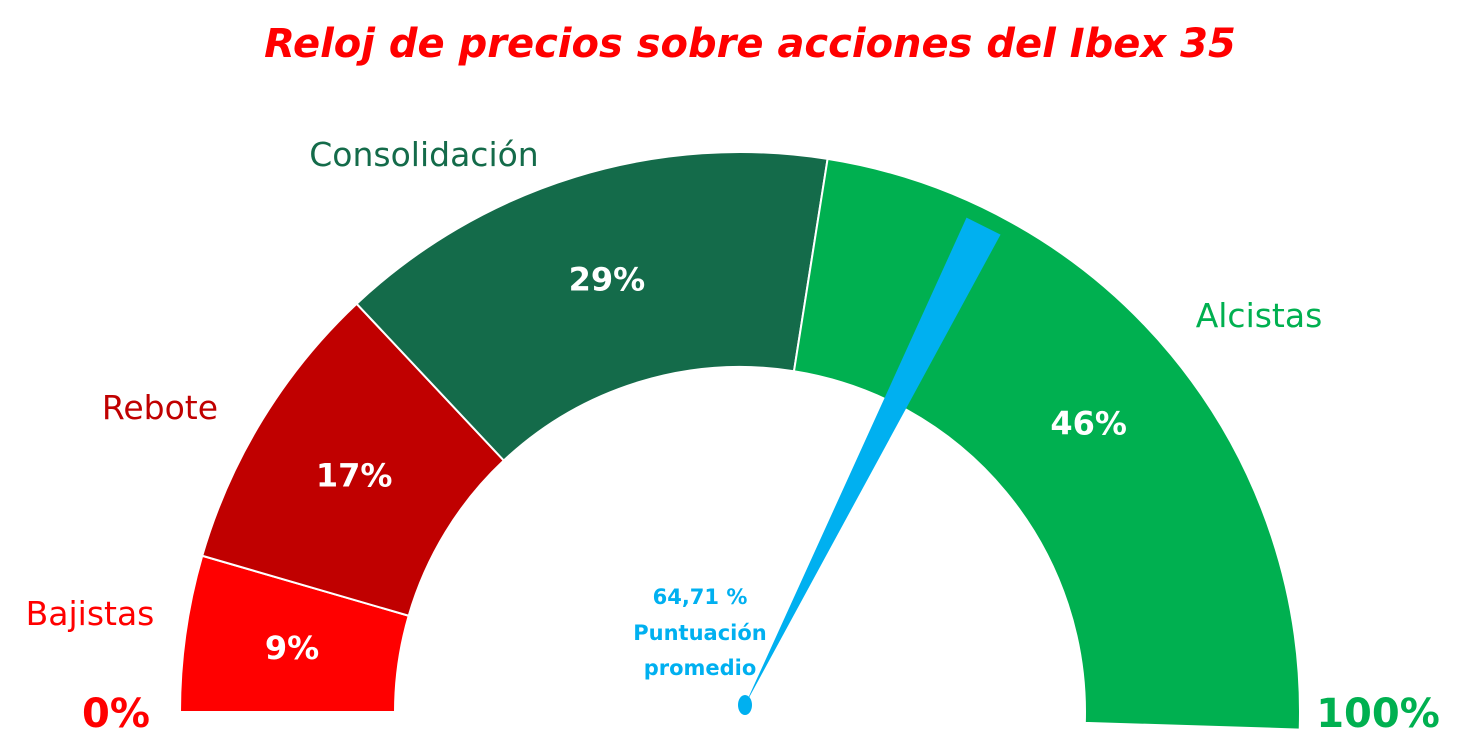  What do you see at coordinates (90, 613) in the screenshot?
I see `gauge-band-name-label: Bajistas` at bounding box center [90, 613].